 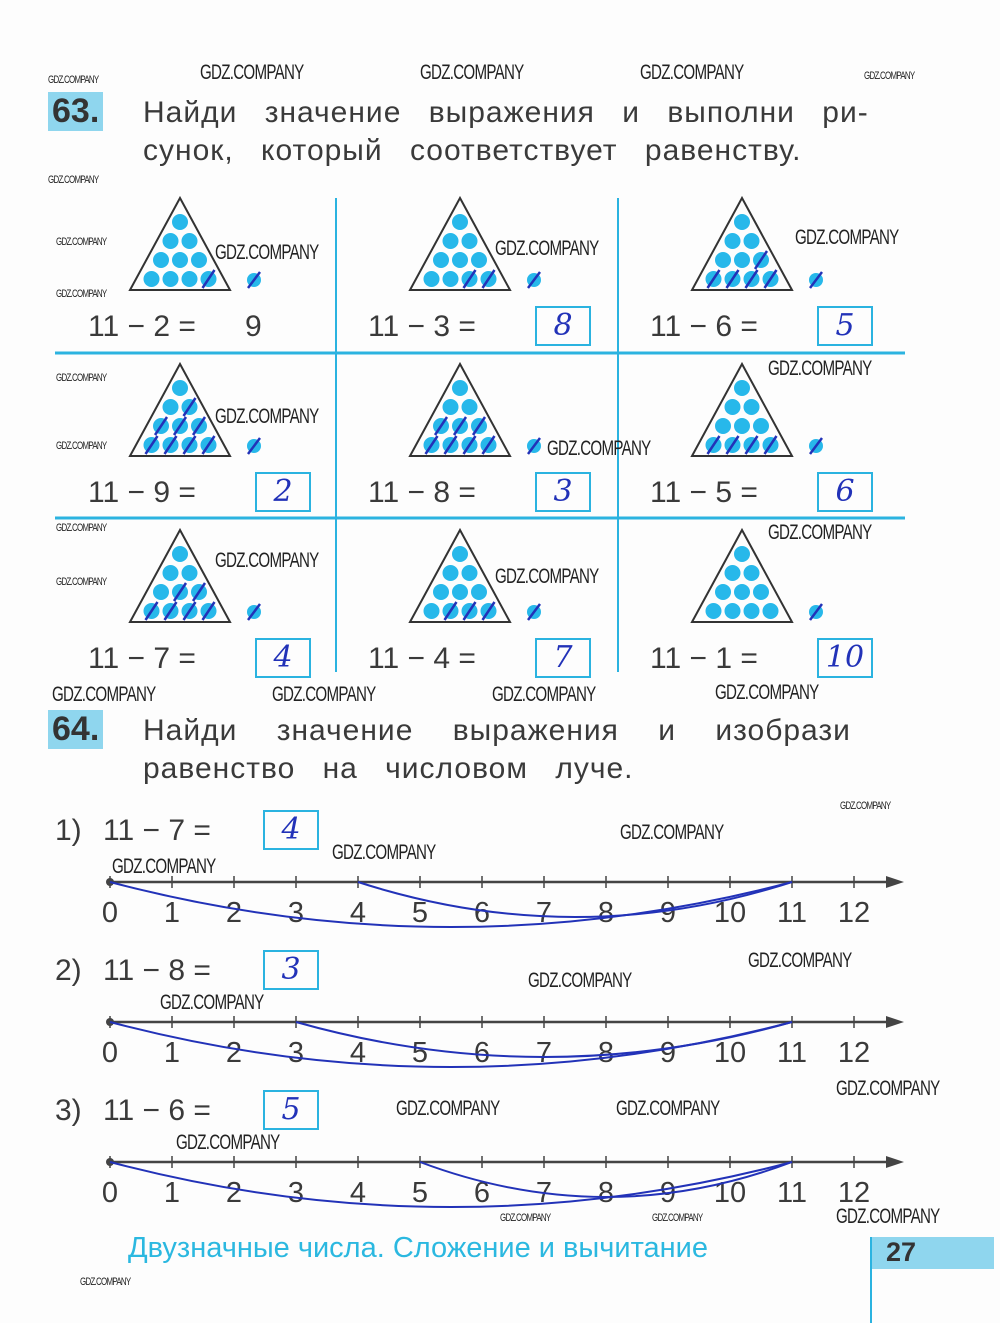 I want to click on tick-label: 8, so click(x=606, y=913).